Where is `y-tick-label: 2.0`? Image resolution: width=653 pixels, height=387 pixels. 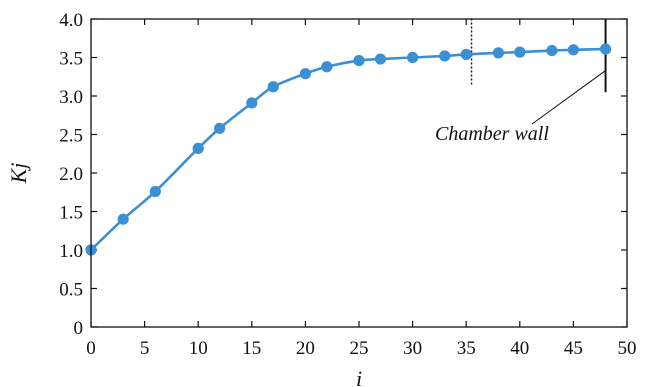 y-tick-label: 2.0 is located at coordinates (71, 174).